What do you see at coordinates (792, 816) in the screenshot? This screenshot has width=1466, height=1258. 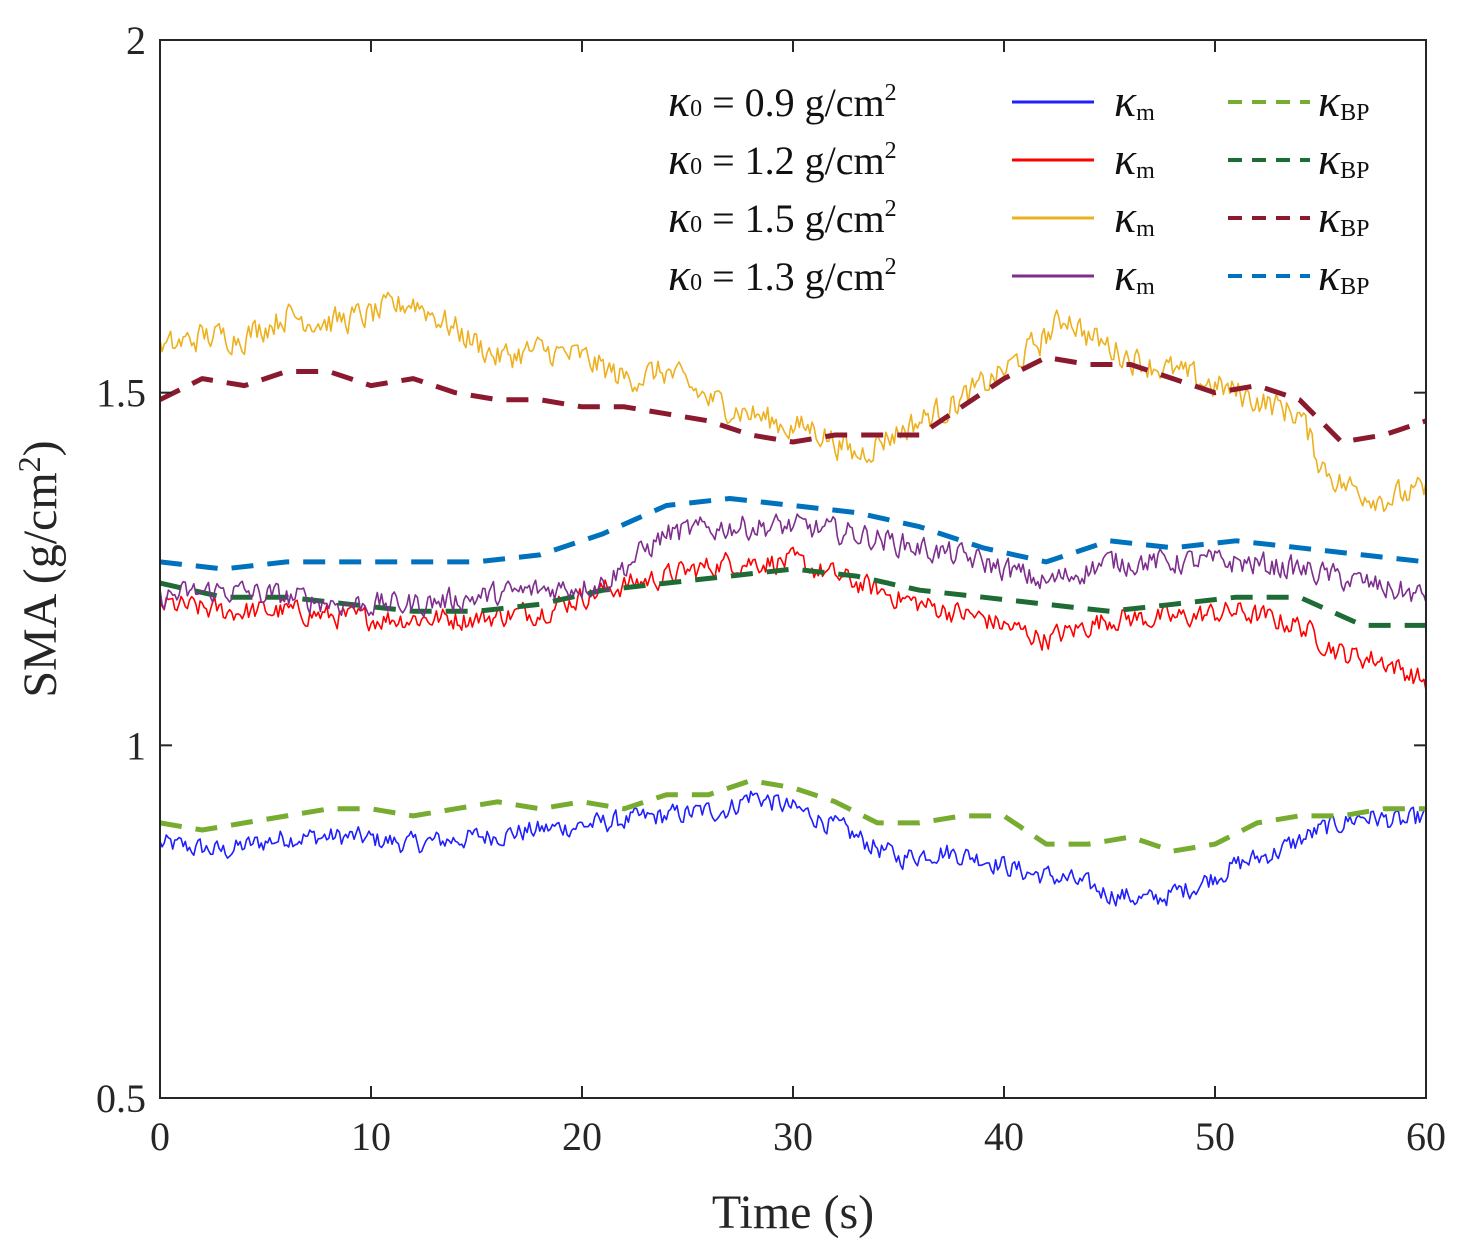 I see `series-line-0-bp` at bounding box center [792, 816].